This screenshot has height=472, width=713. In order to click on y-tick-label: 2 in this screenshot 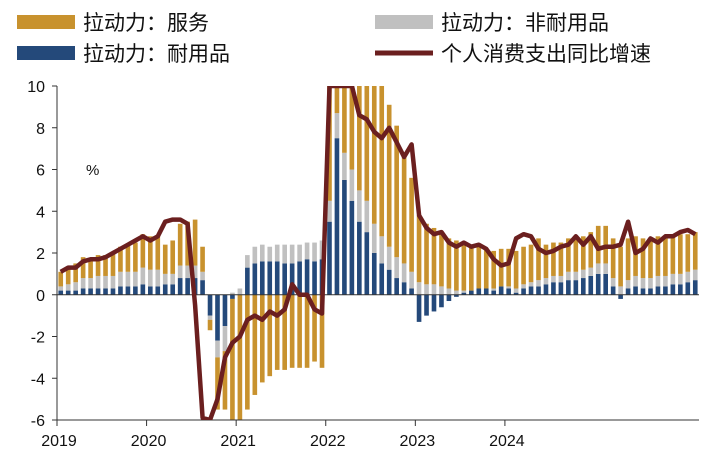, I will do `click(40, 254)`.